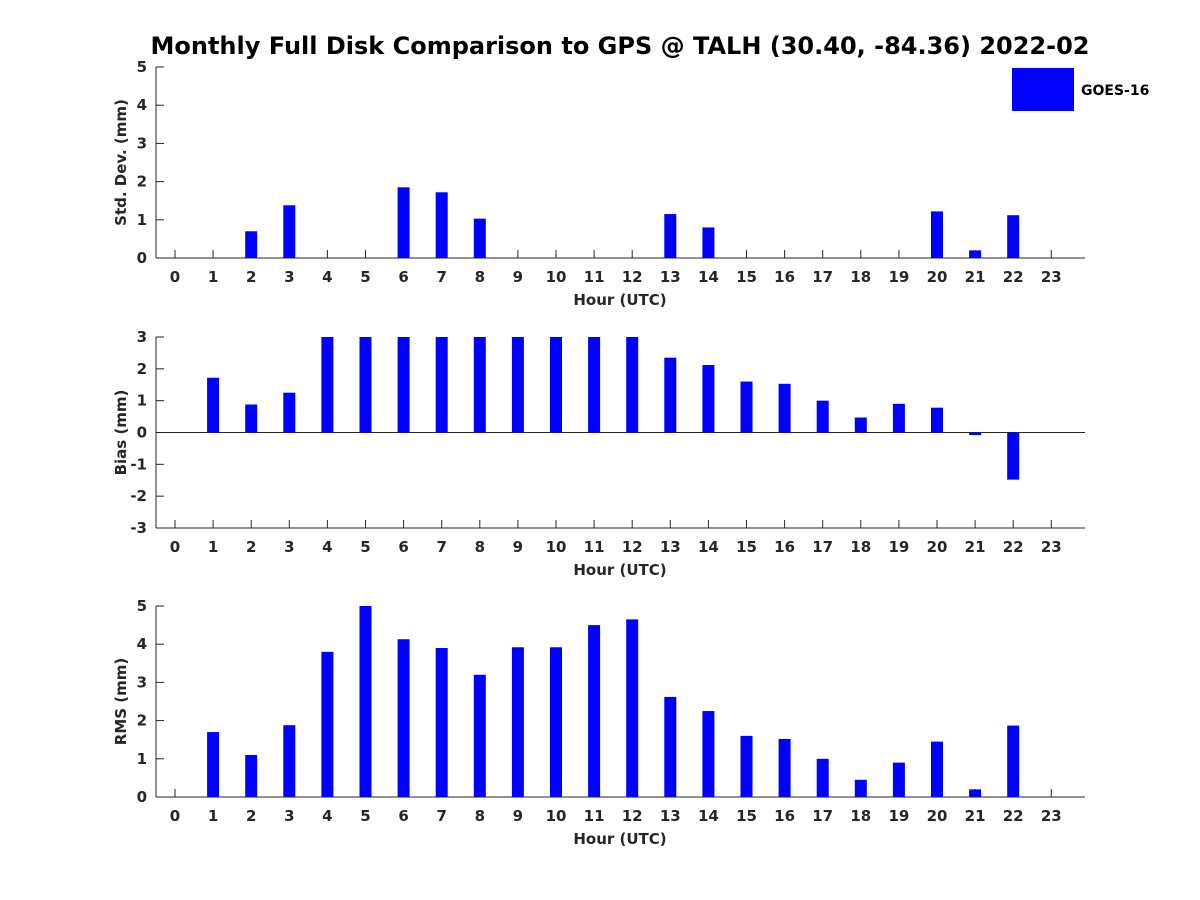 This screenshot has width=1200, height=900. Describe the element at coordinates (142, 644) in the screenshot. I see `y-tick-label: 4` at that location.